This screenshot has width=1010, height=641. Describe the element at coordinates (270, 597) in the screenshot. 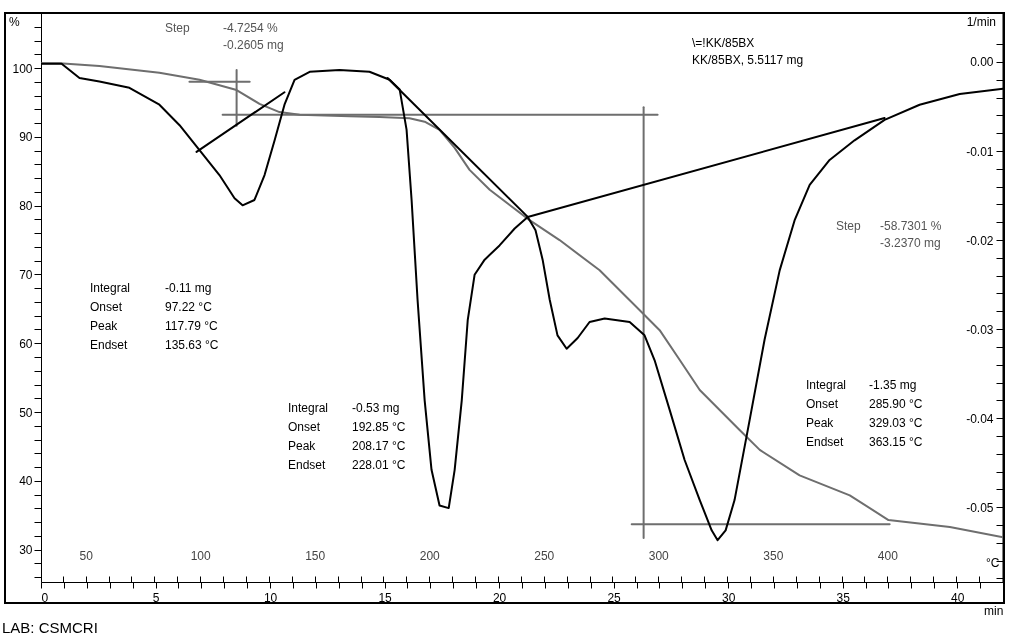

I see `x-tick-label: 10` at that location.